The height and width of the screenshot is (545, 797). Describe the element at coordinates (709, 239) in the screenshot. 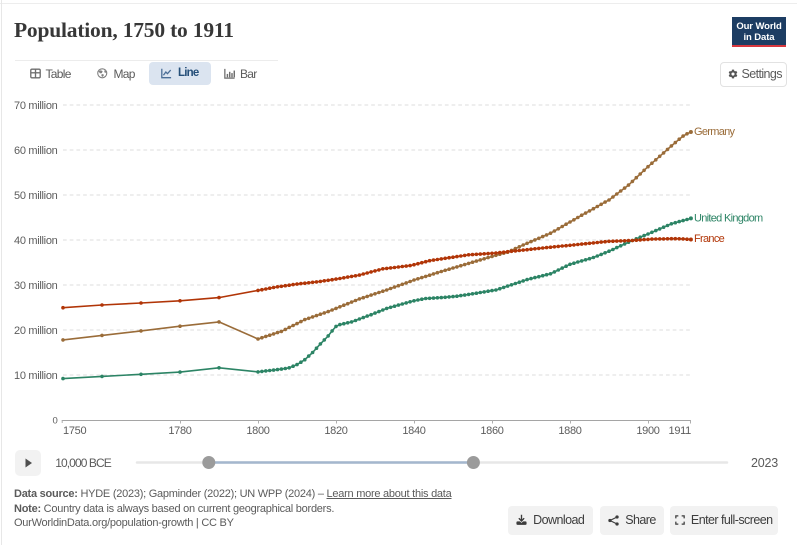

I see `svg-text: France` at that location.